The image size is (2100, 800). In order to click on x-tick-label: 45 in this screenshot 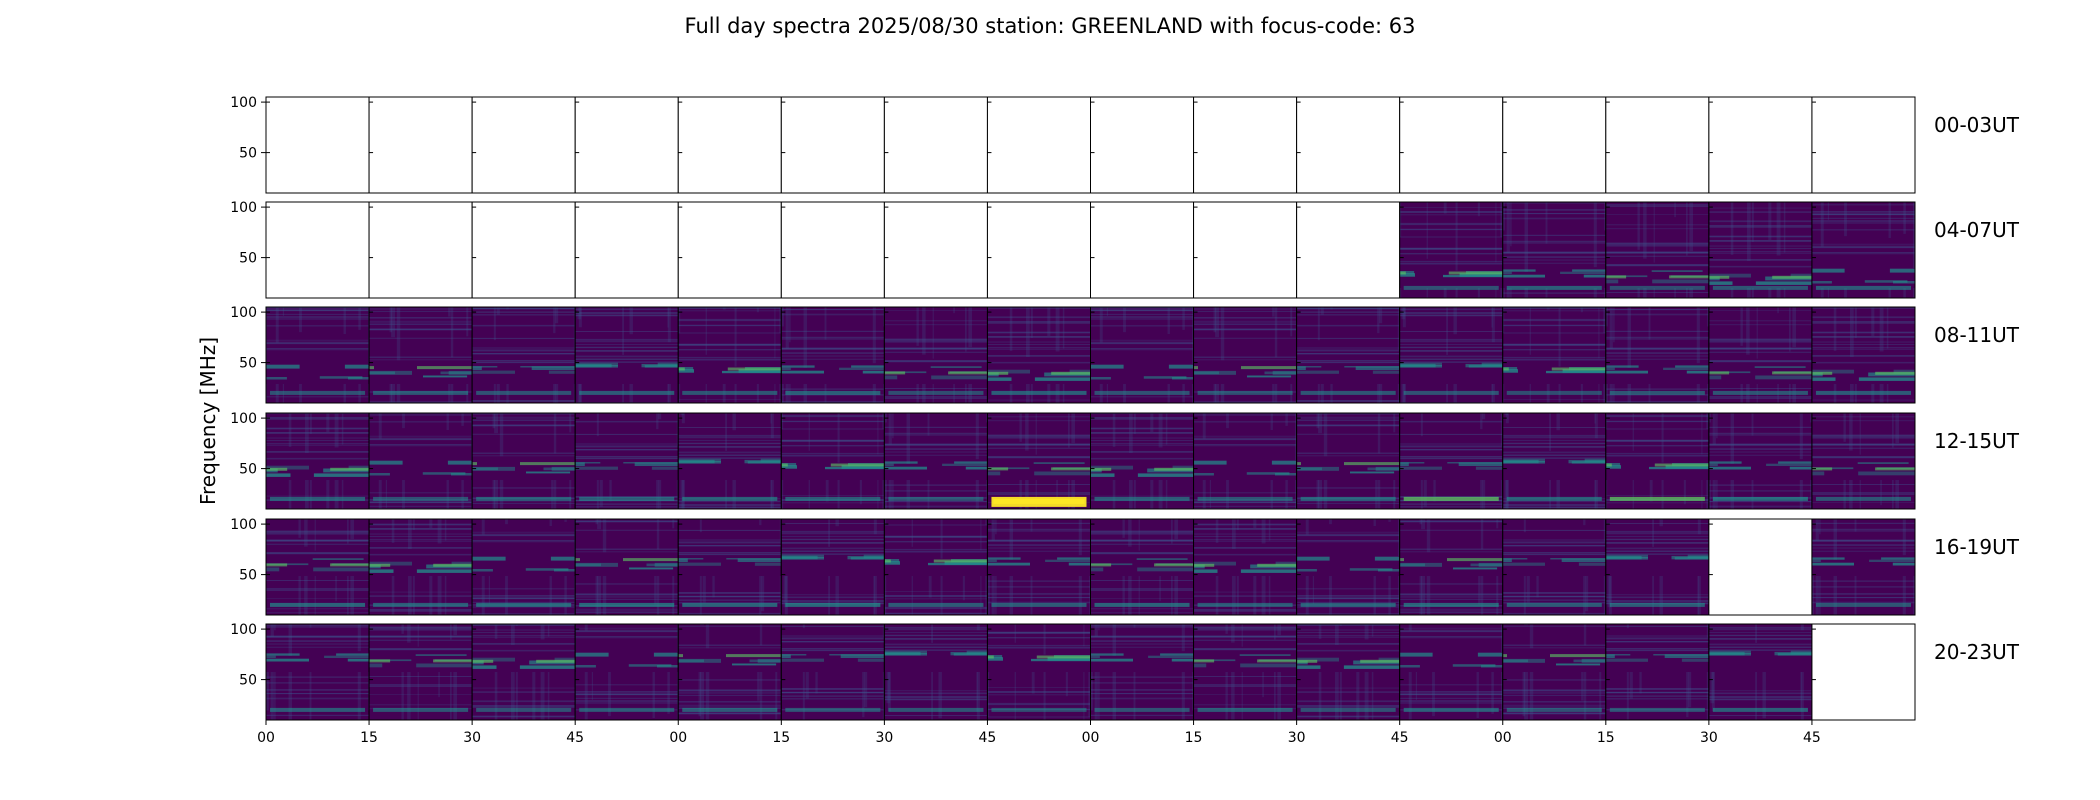, I will do `click(1812, 738)`.